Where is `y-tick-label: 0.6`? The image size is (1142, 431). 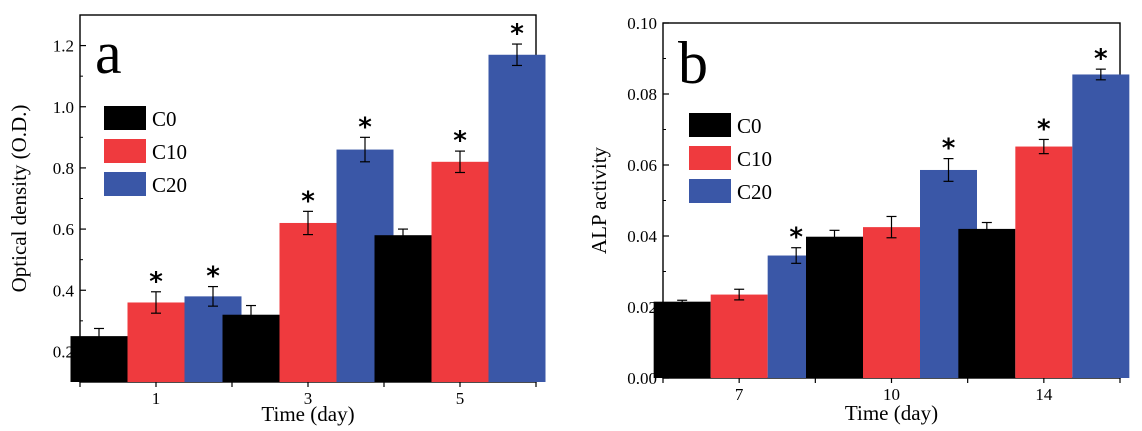 y-tick-label: 0.6 is located at coordinates (63, 229).